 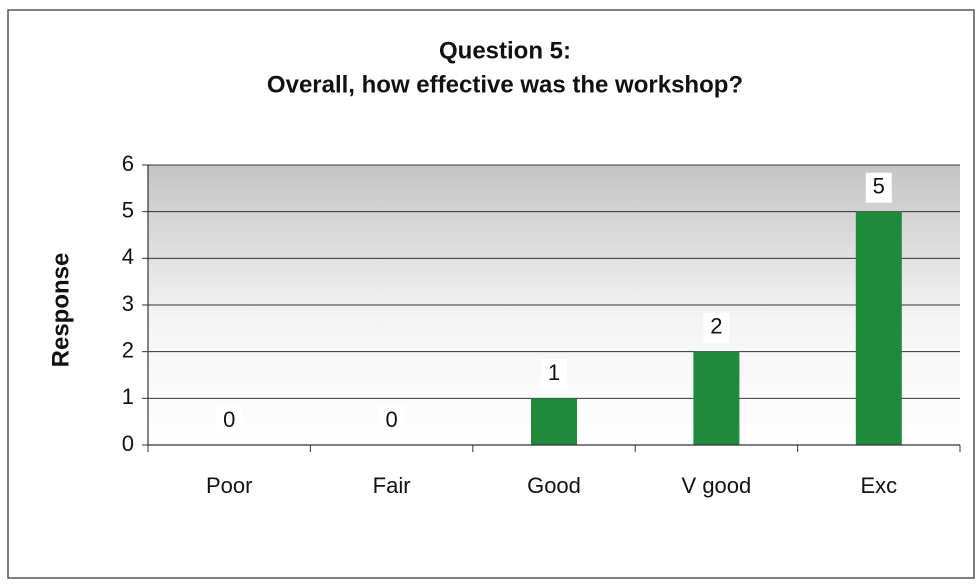 What do you see at coordinates (878, 485) in the screenshot?
I see `x-tick-label: Exc` at bounding box center [878, 485].